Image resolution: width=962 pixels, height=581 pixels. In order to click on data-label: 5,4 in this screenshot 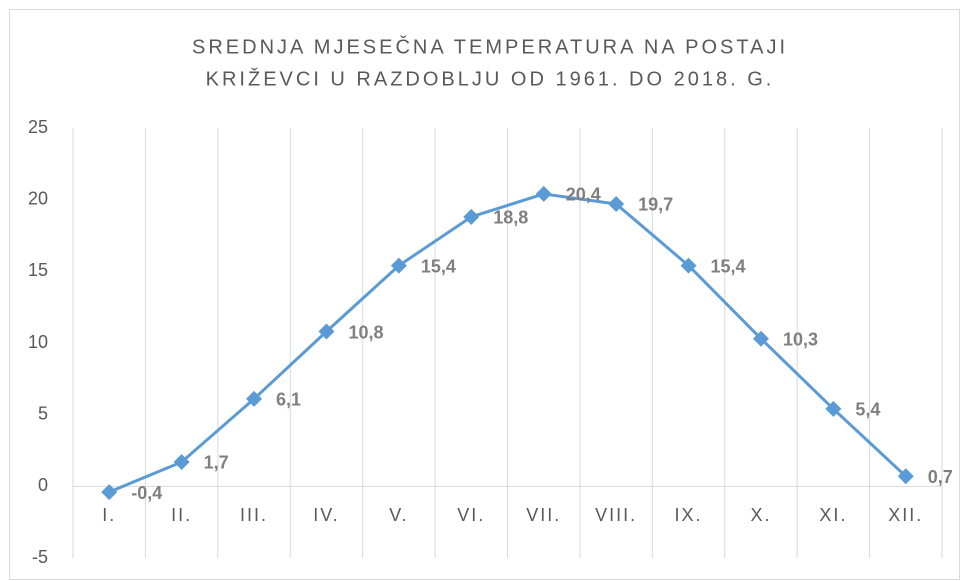, I will do `click(867, 410)`.